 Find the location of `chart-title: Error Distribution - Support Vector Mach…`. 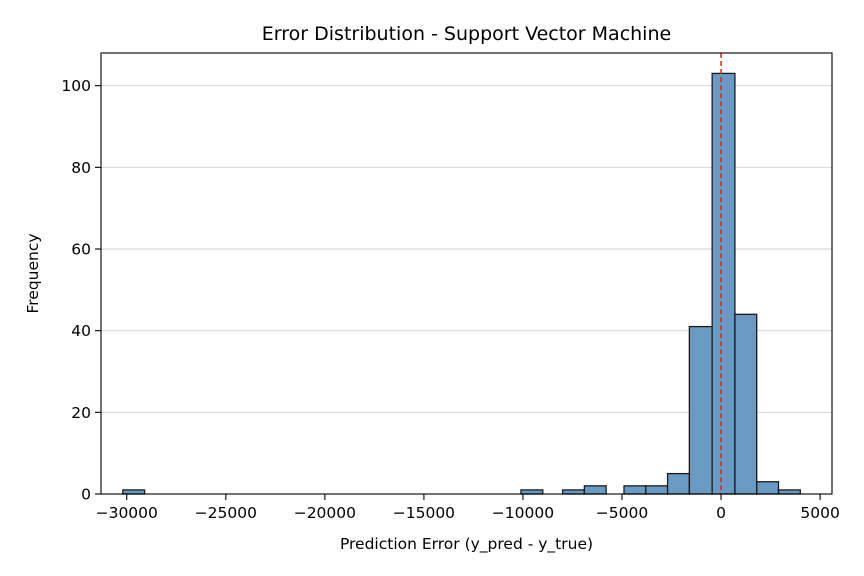

chart-title: Error Distribution - Support Vector Mach… is located at coordinates (466, 34).